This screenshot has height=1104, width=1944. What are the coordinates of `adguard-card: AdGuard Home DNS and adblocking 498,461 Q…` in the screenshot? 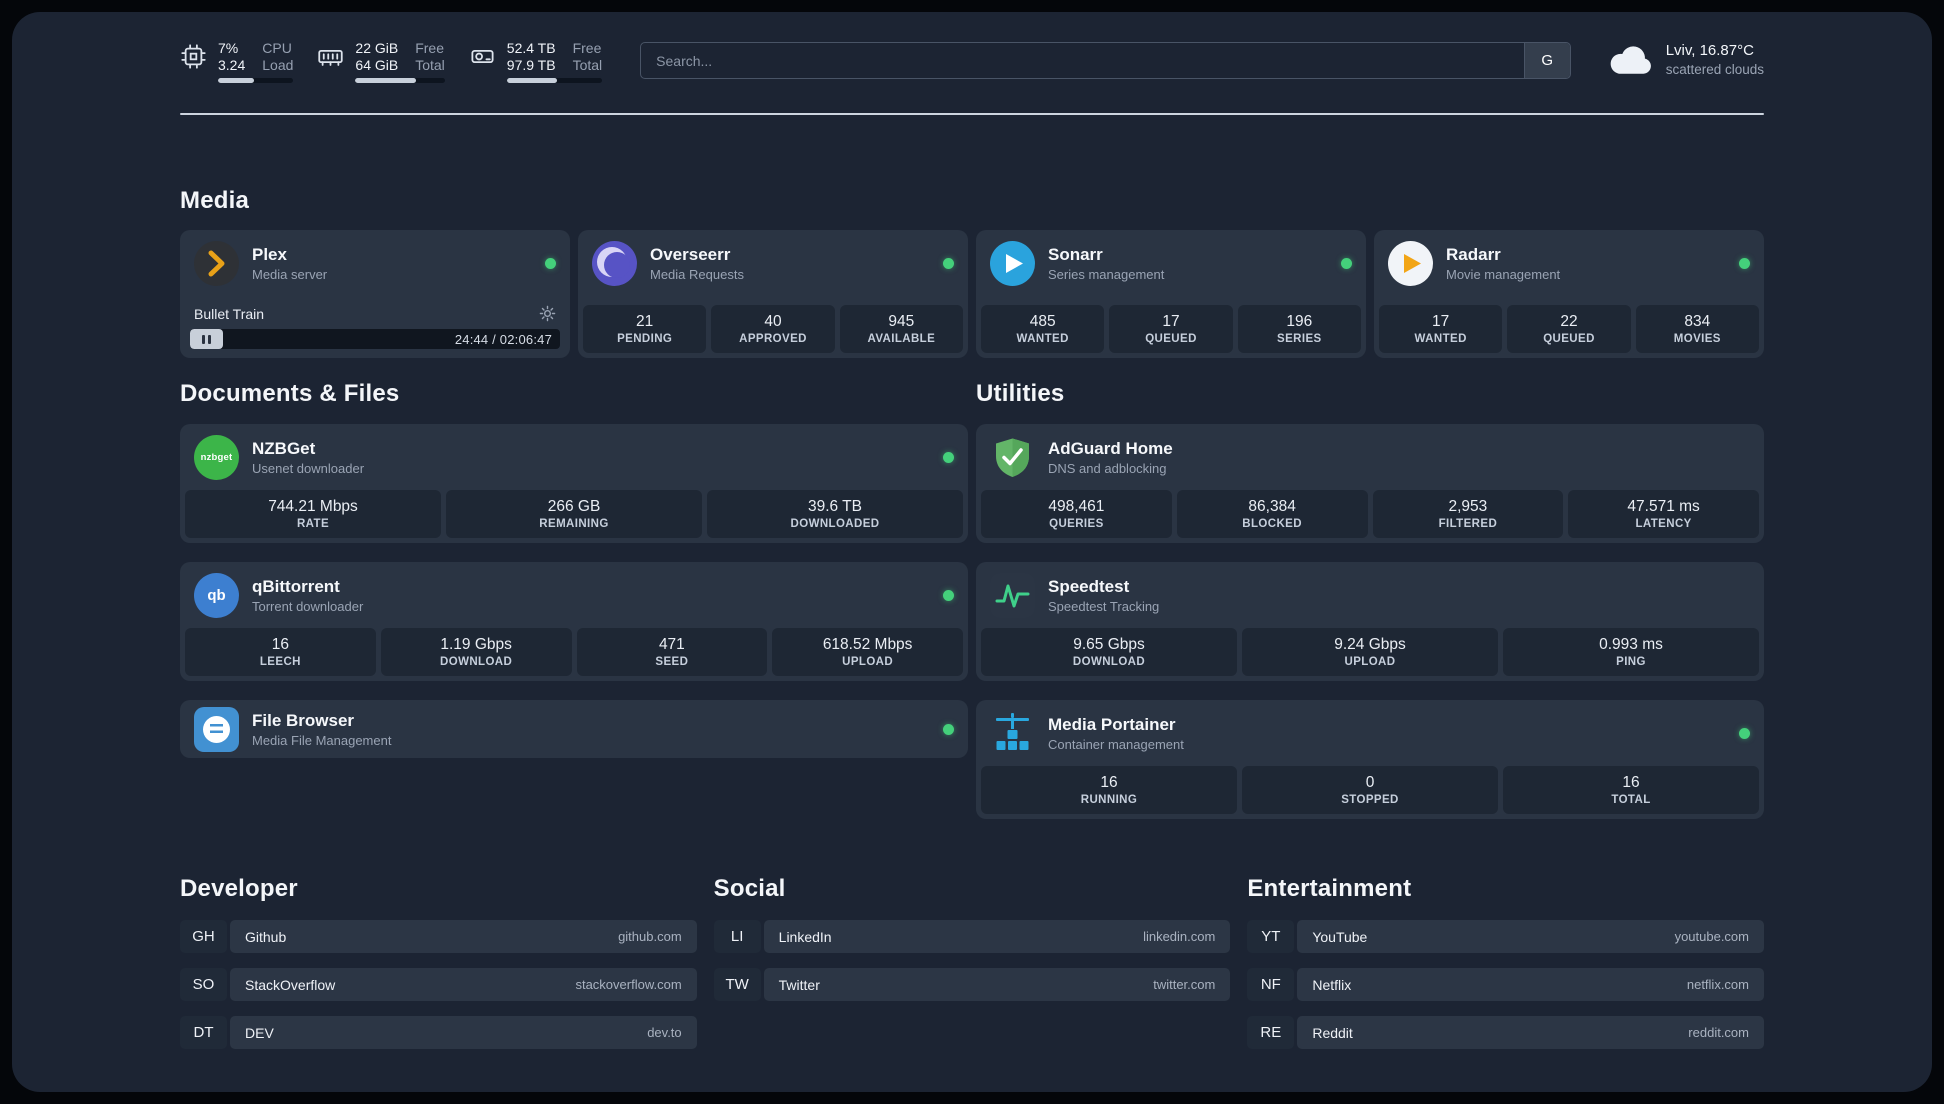 It's located at (1370, 483).